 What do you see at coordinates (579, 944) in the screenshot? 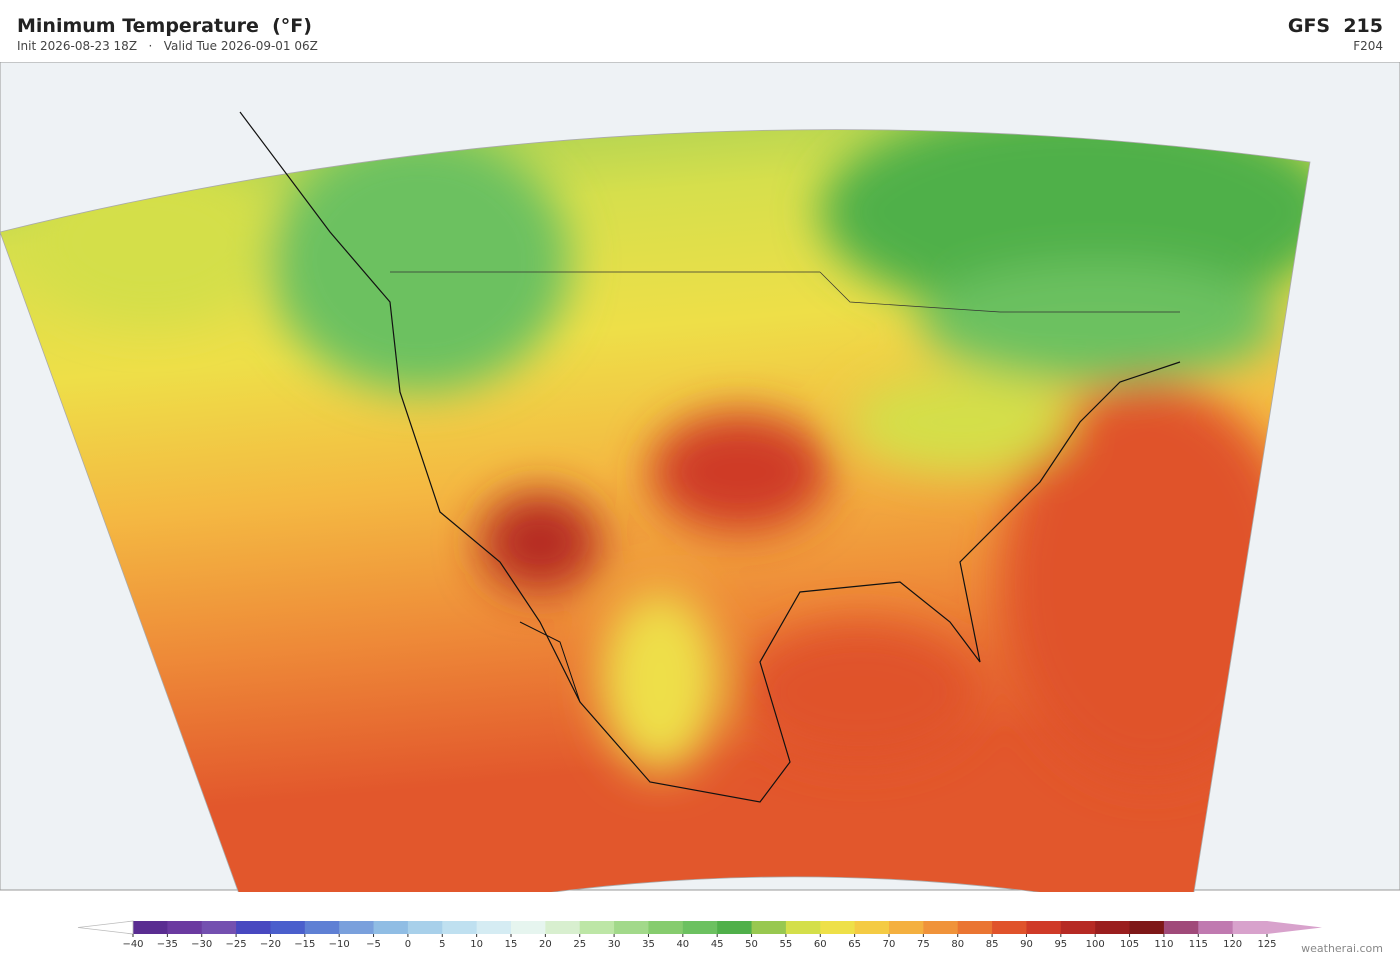
I see `colorbar-tick-label: 25` at bounding box center [579, 944].